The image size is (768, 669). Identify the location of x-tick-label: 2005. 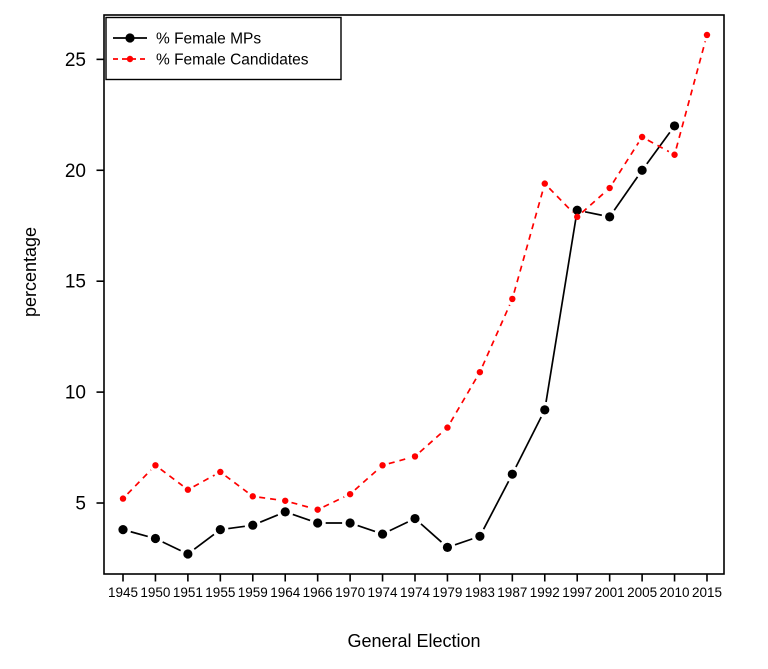
(642, 592).